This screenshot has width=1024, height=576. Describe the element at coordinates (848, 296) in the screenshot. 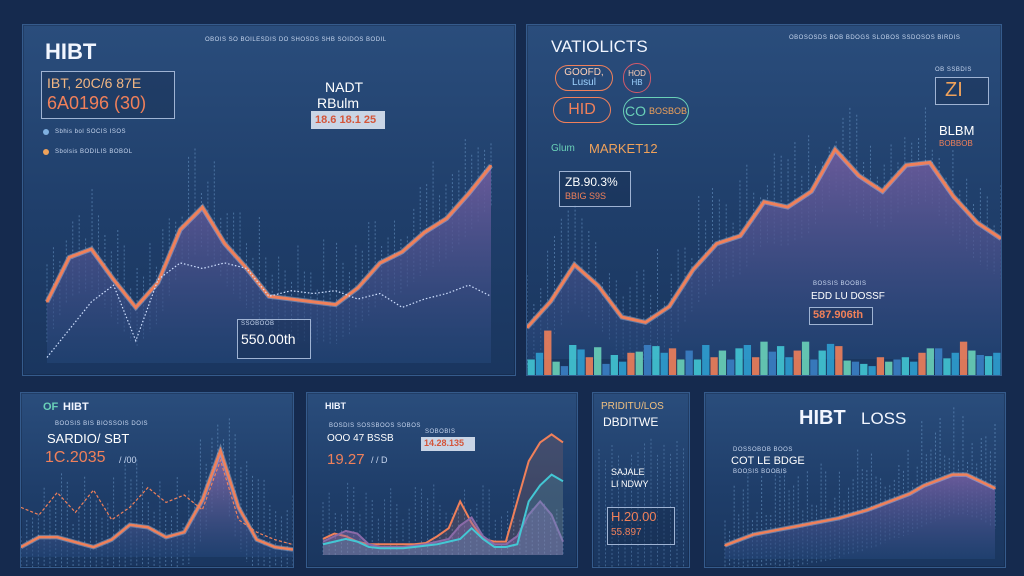

I see `bottom-label: EDD LU DOSSF` at that location.